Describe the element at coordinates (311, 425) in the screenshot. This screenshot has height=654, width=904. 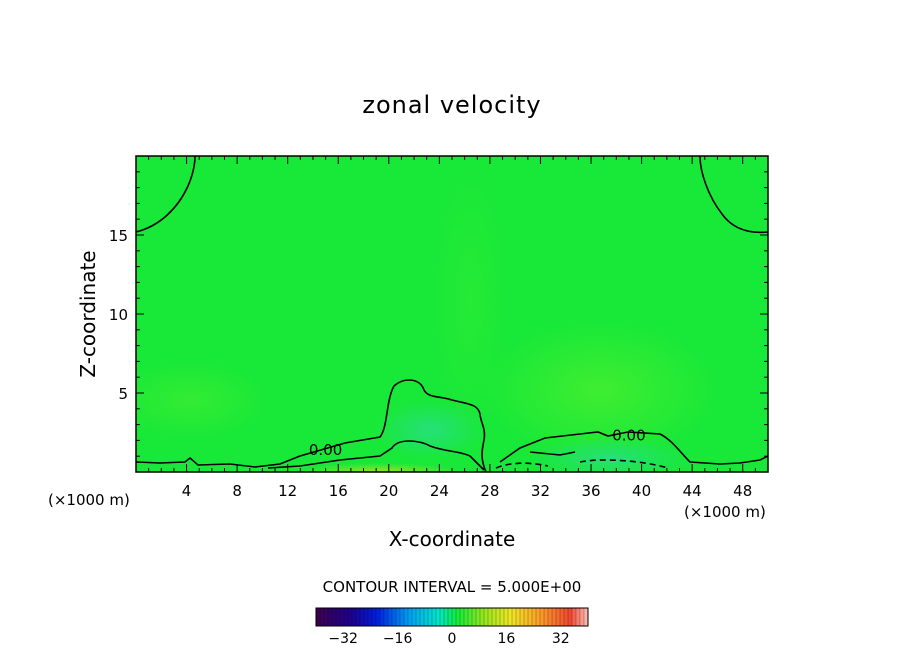
I see `contour-zero-left` at that location.